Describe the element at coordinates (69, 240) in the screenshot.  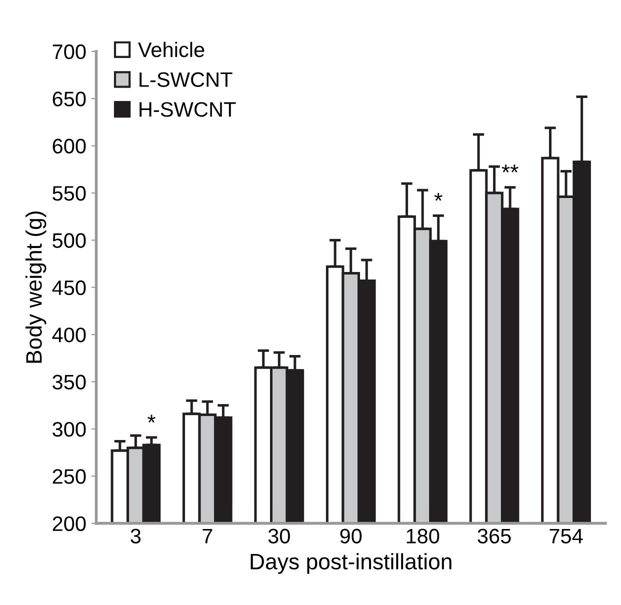
I see `y-tick-label: 500` at that location.